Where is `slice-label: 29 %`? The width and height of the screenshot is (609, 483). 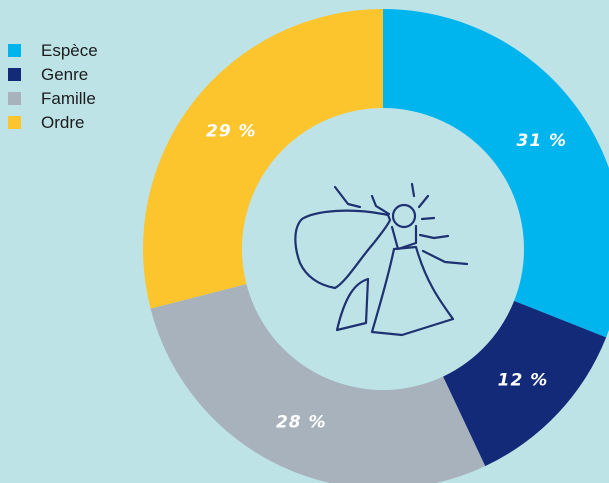
slice-label: 29 % is located at coordinates (231, 131).